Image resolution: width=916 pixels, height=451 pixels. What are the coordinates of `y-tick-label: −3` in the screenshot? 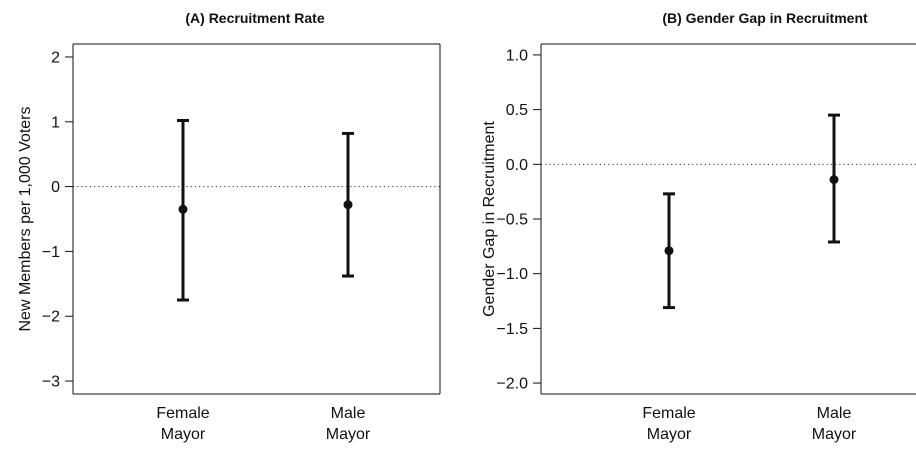 It's located at (51, 382).